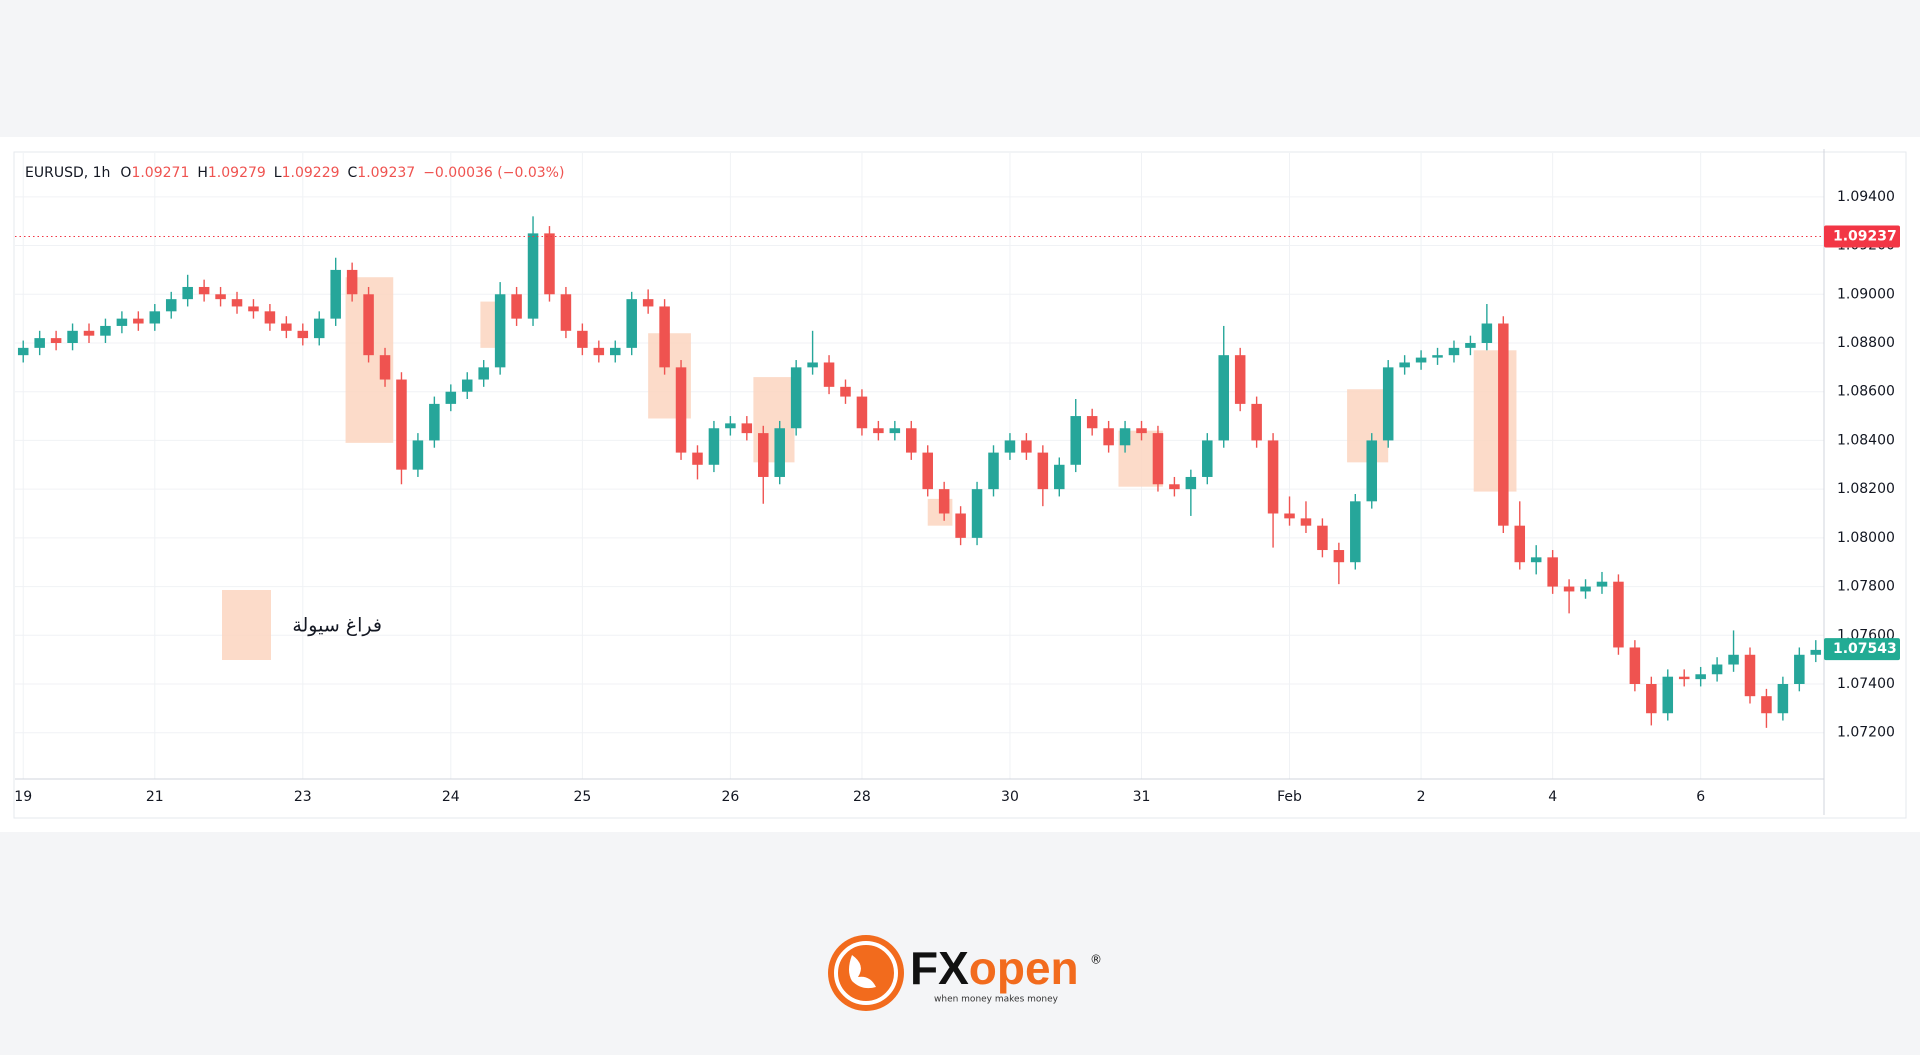  What do you see at coordinates (1866, 294) in the screenshot?
I see `y-tick-label: 1.09000` at bounding box center [1866, 294].